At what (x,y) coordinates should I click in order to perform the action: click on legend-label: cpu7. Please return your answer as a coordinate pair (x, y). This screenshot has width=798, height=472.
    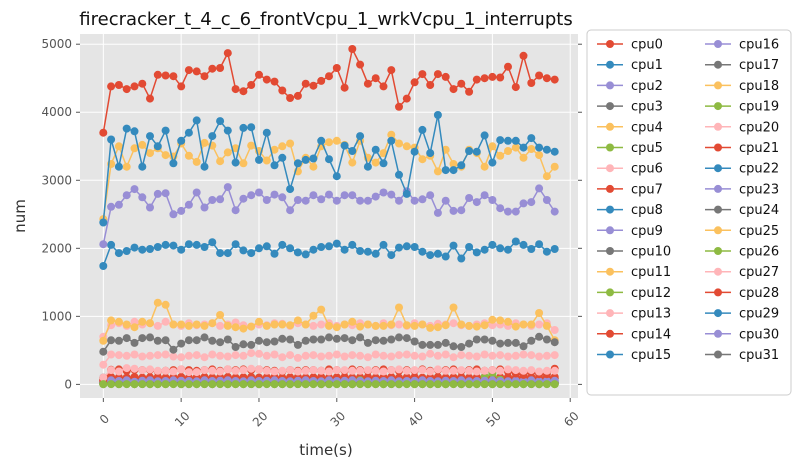
    Looking at the image, I should click on (647, 189).